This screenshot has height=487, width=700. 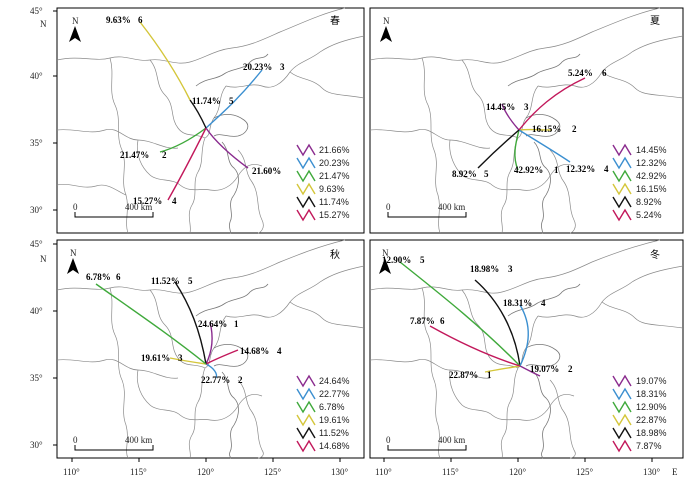 I want to click on svg-text: 19.07%, so click(x=651, y=381).